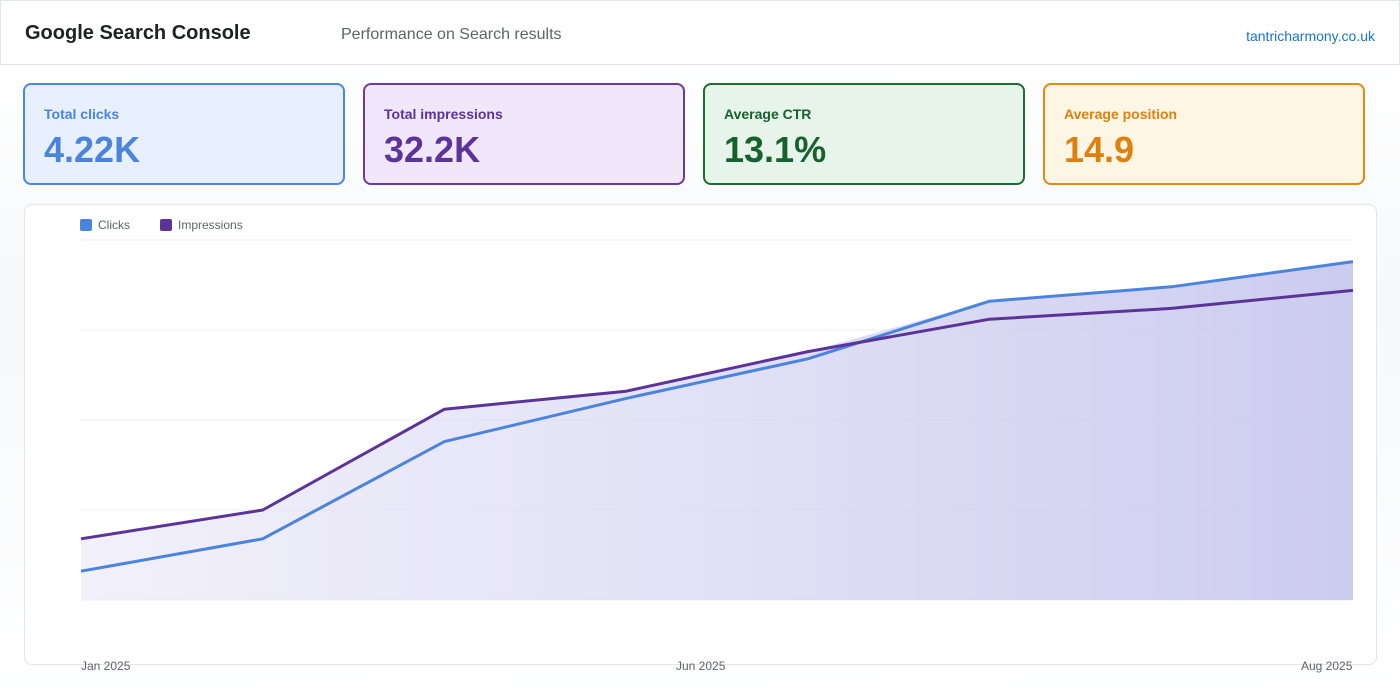  I want to click on metric-label: Average position, so click(1121, 114).